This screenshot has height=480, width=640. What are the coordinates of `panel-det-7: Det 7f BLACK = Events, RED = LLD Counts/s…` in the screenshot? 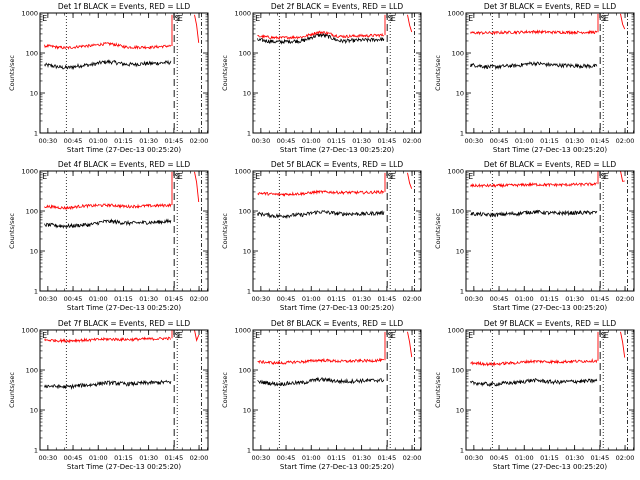 It's located at (108, 395).